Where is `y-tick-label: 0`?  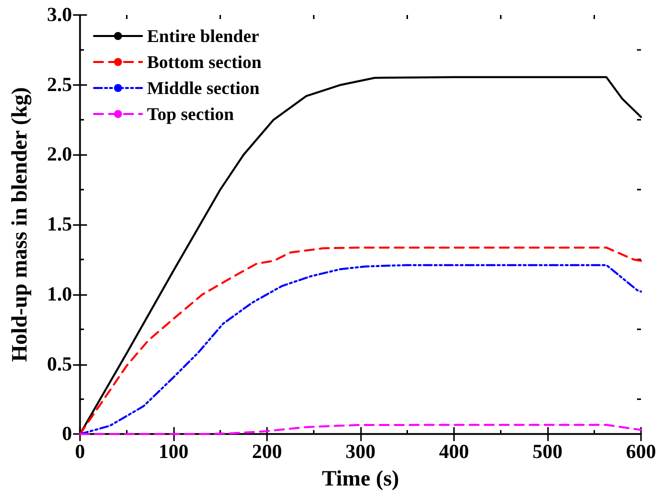
y-tick-label: 0 is located at coordinates (67, 434).